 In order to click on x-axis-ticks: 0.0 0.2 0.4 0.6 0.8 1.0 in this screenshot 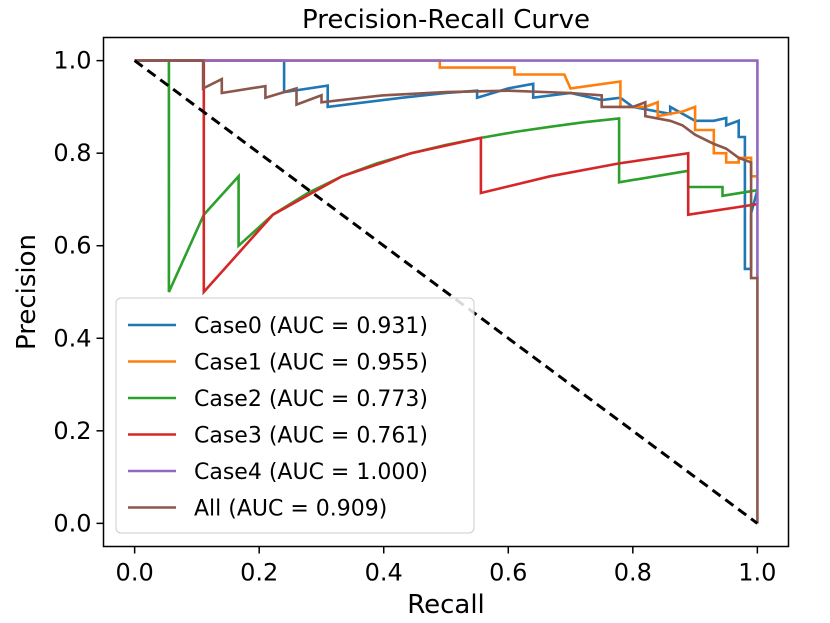, I will do `click(446, 566)`.